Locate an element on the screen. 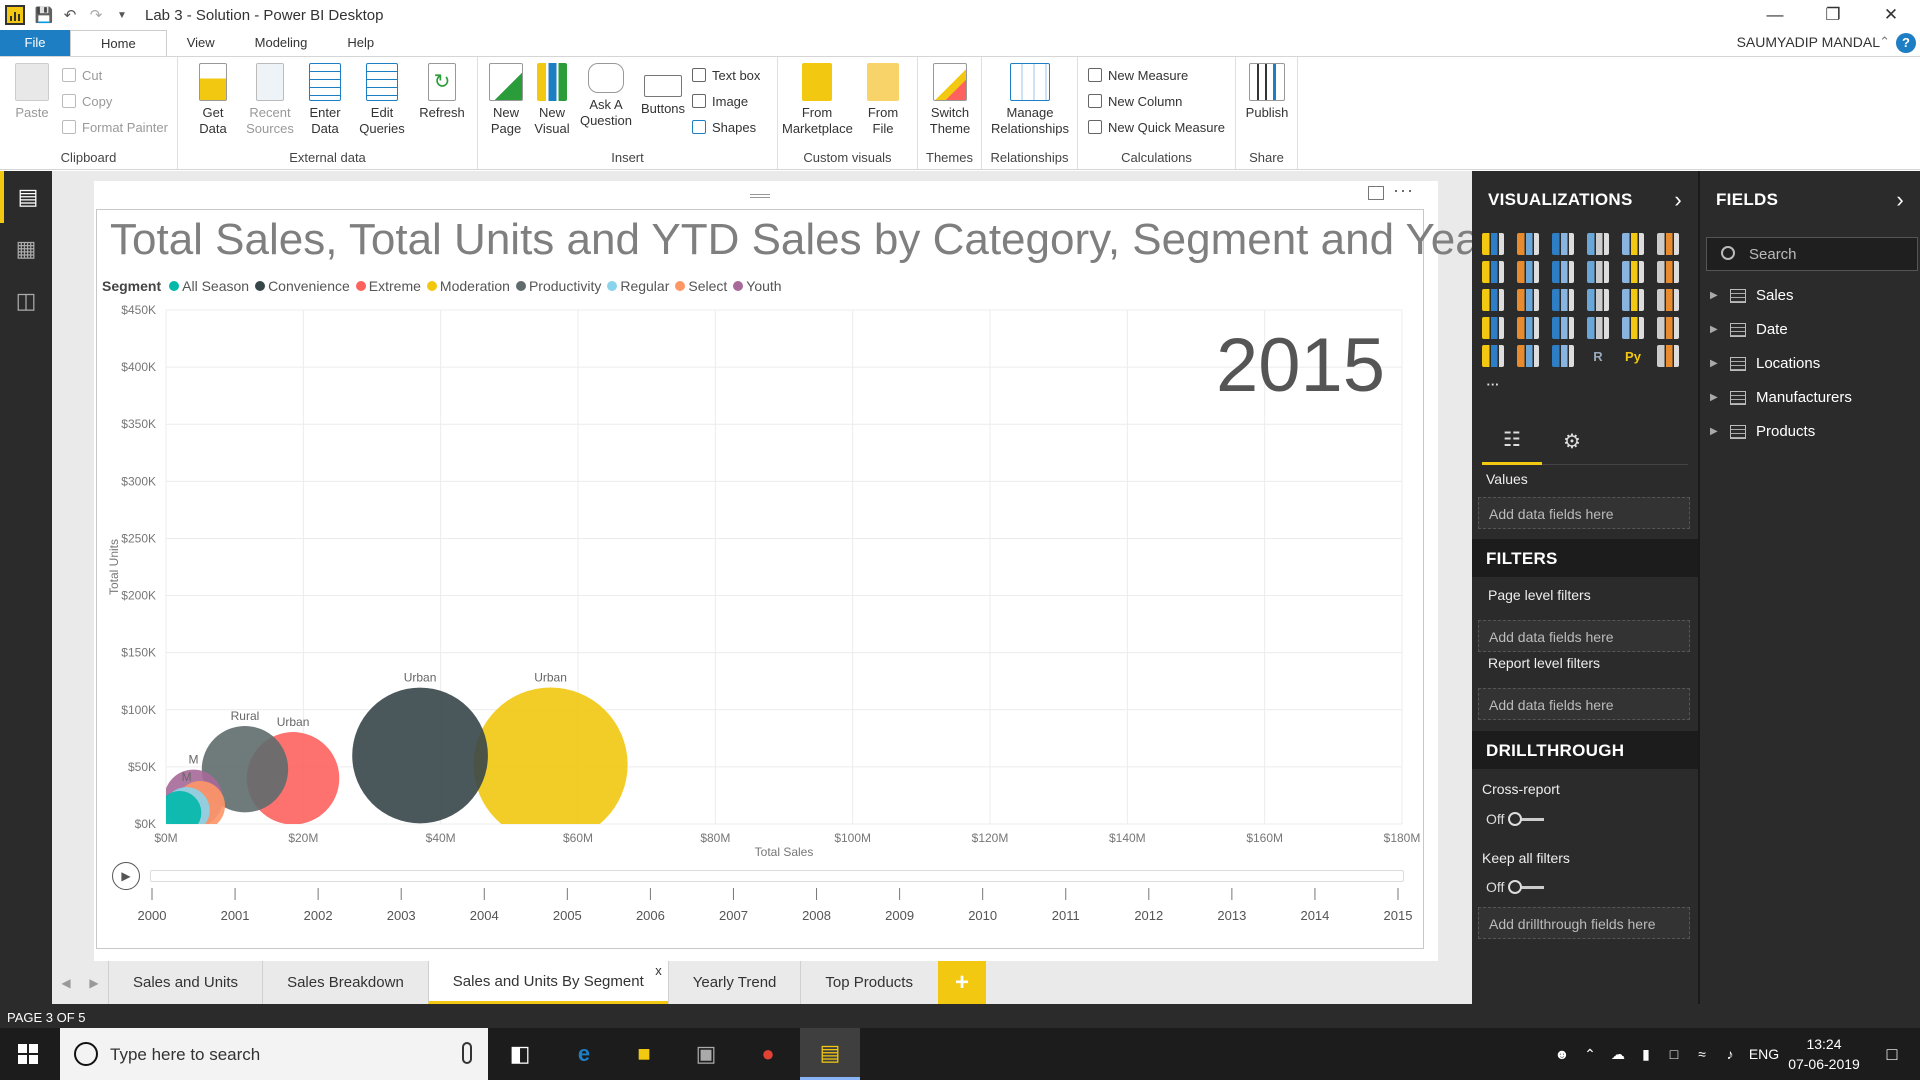  fields-tab-icon: ☷ is located at coordinates (1512, 441).